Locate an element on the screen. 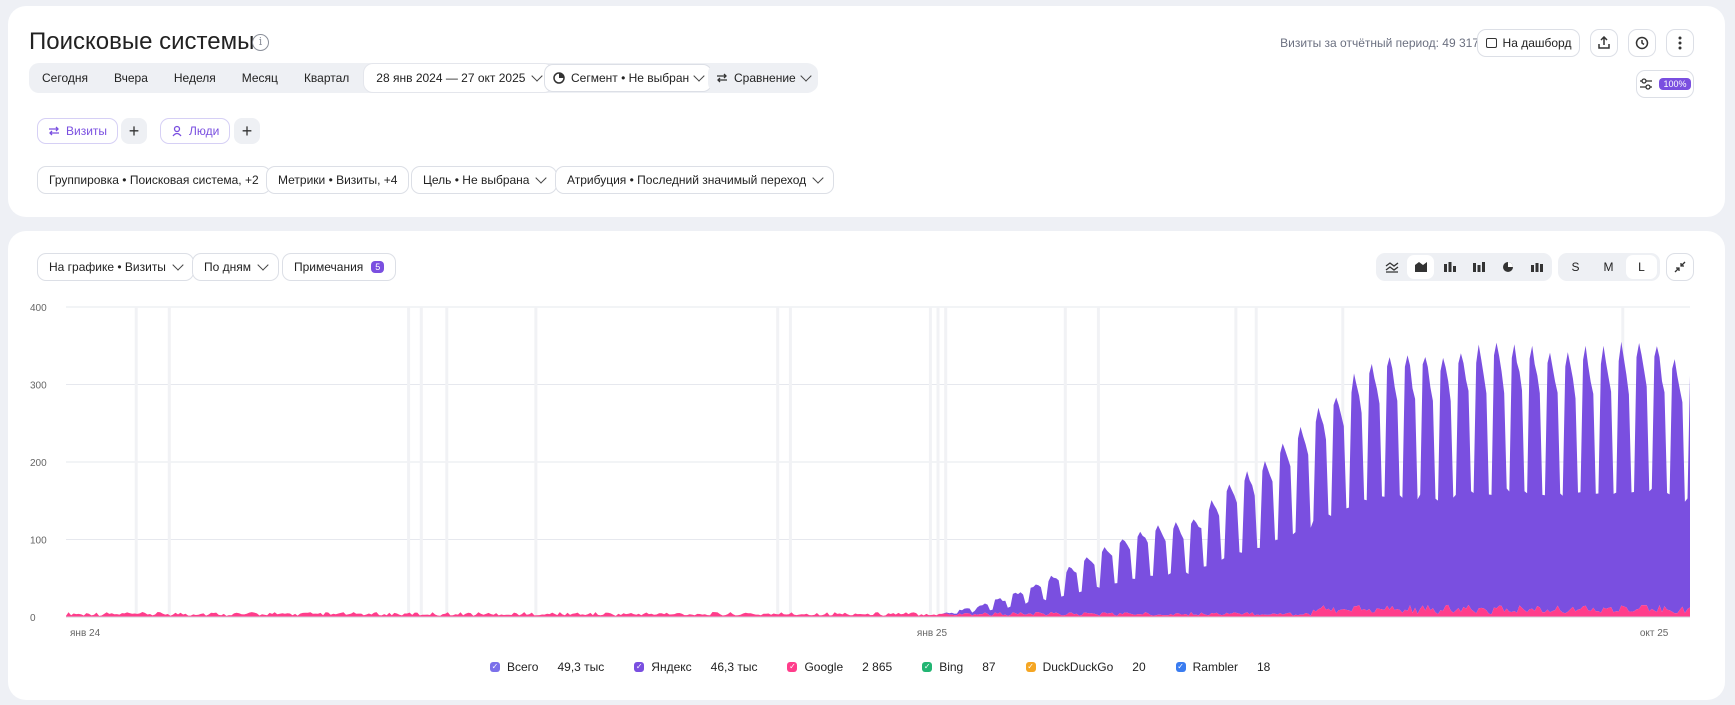 This screenshot has width=1735, height=705. chart-size-switcher: S M L is located at coordinates (1609, 267).